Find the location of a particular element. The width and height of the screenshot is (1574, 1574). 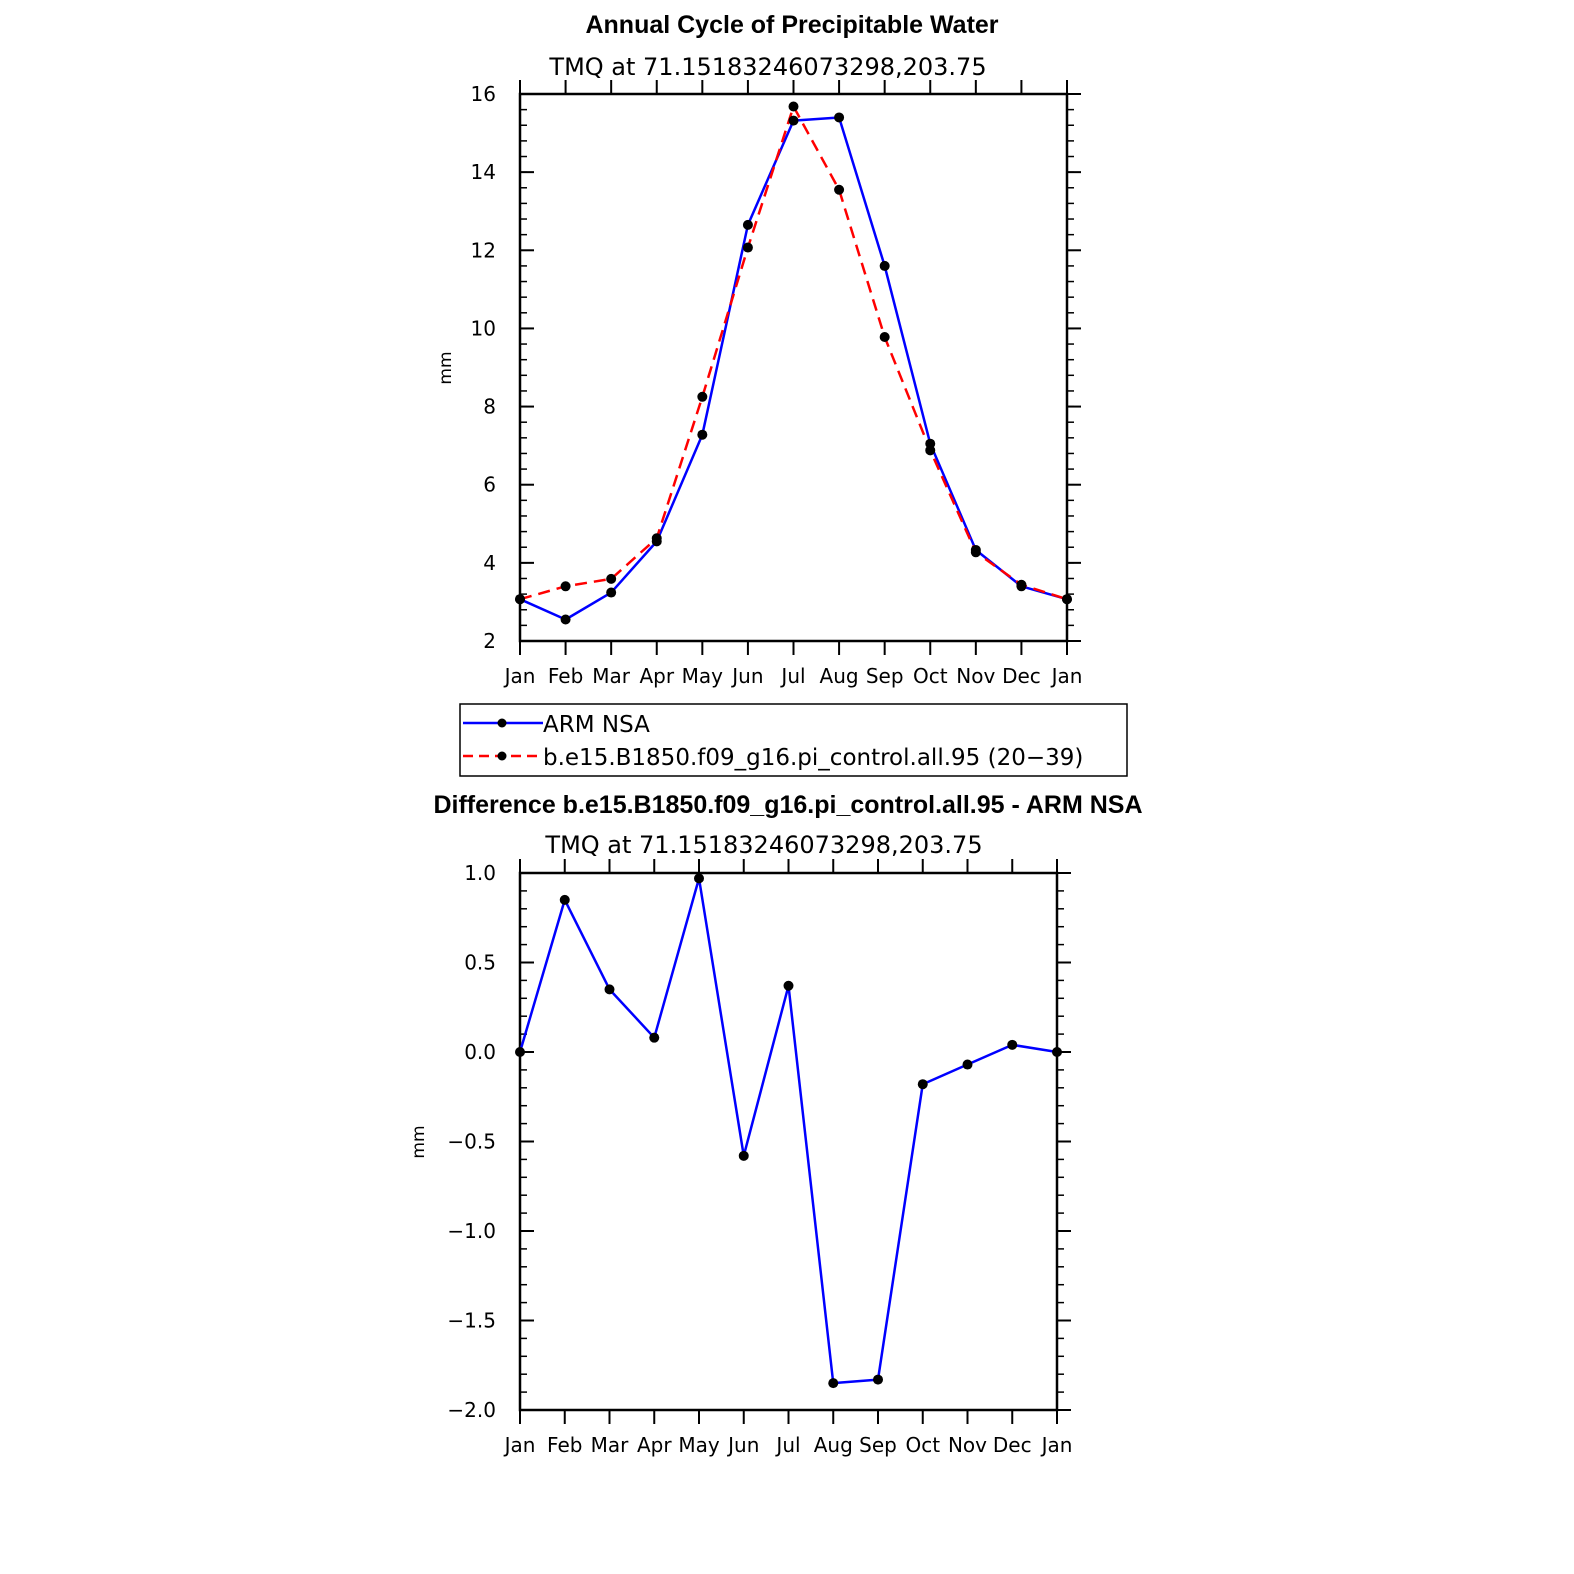

y-tick-label: 16 is located at coordinates (483, 94).